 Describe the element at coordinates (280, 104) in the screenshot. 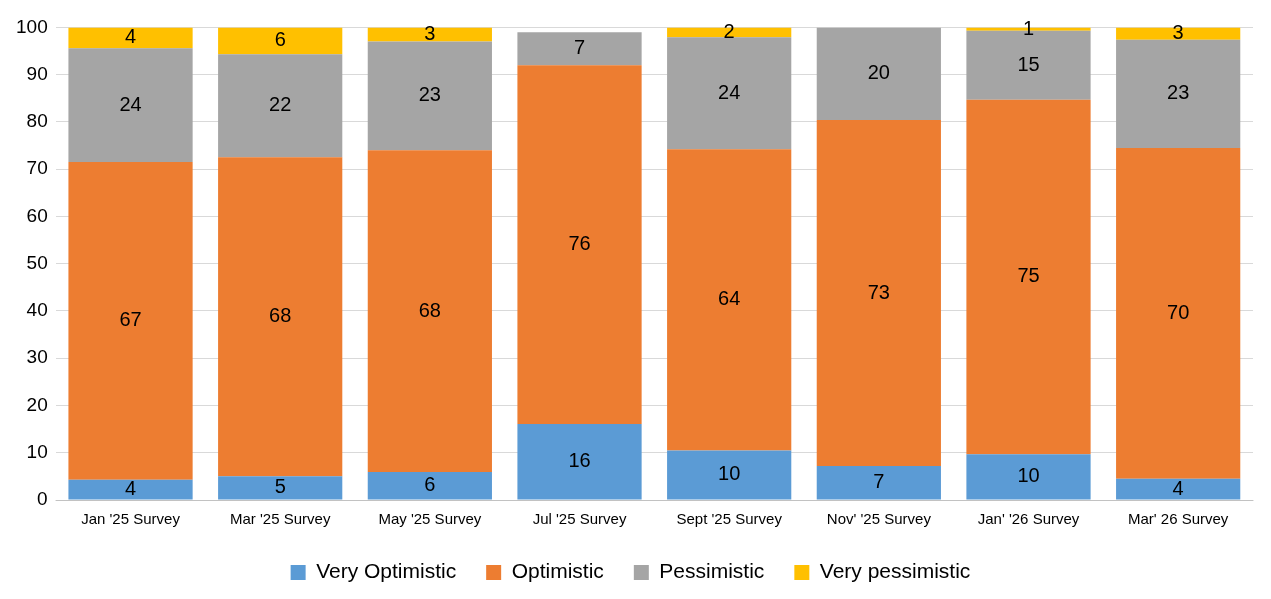

I see `data-label: 22` at that location.